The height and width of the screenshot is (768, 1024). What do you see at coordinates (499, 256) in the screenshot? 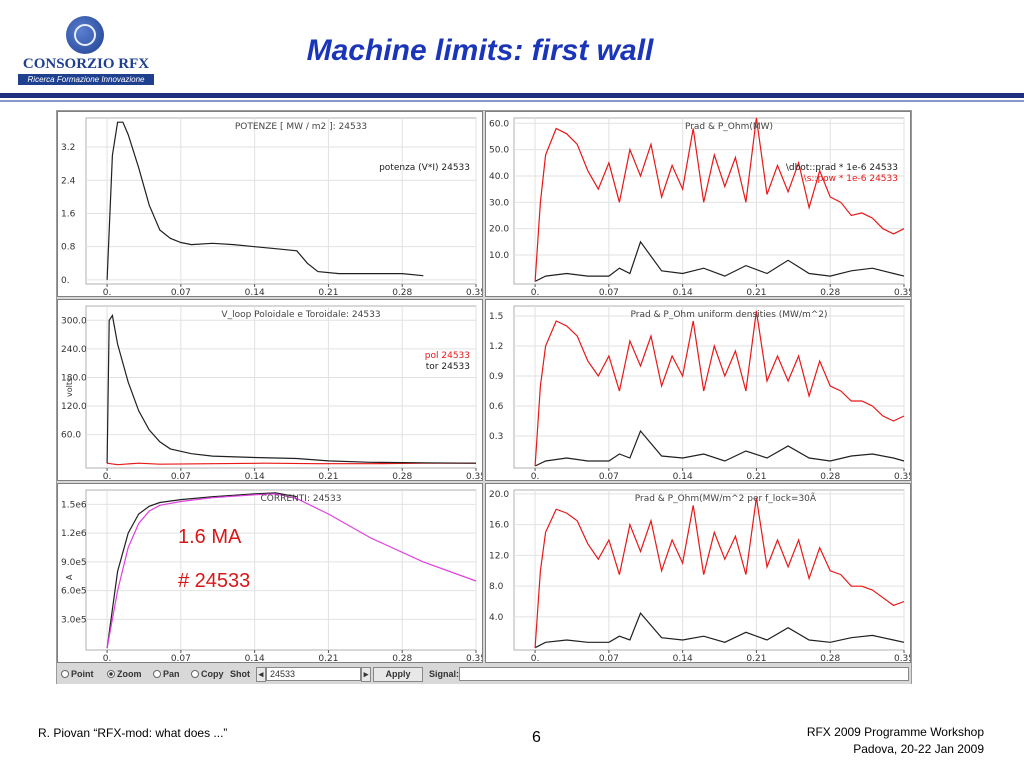
I see `y-tick-label: 10.0` at bounding box center [499, 256].